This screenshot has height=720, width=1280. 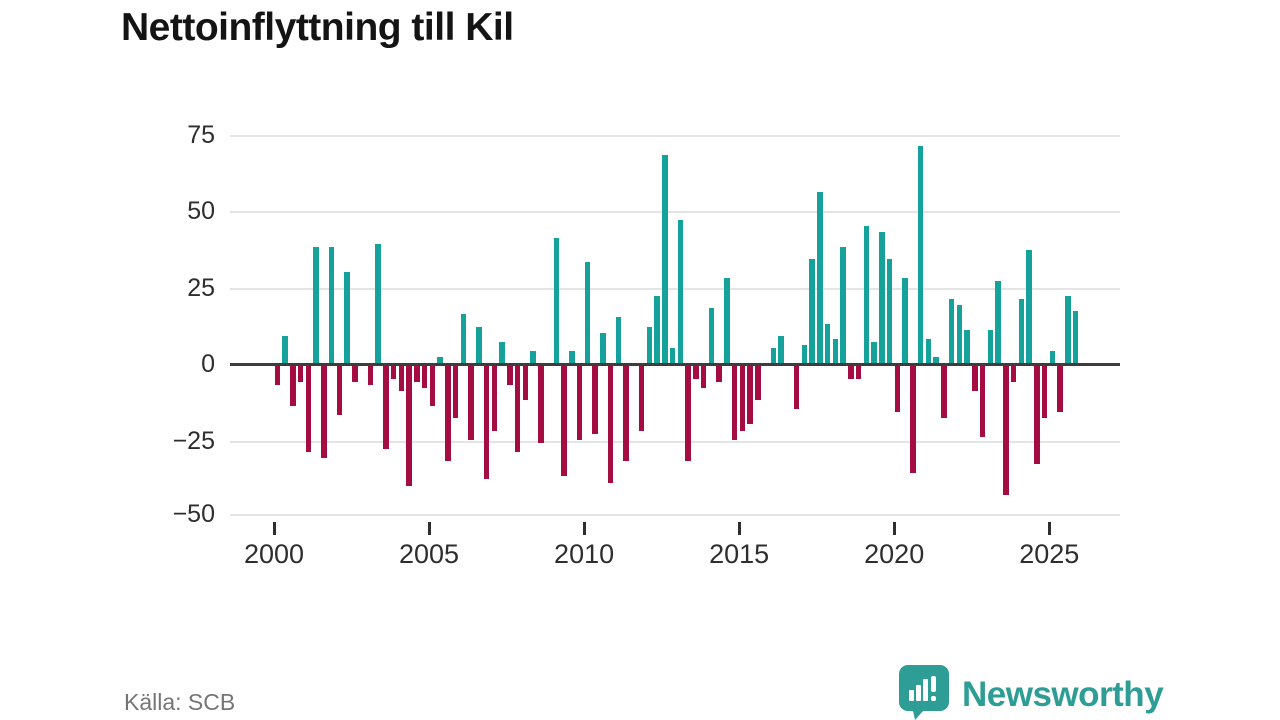 What do you see at coordinates (672, 356) in the screenshot?
I see `bar-2012q4` at bounding box center [672, 356].